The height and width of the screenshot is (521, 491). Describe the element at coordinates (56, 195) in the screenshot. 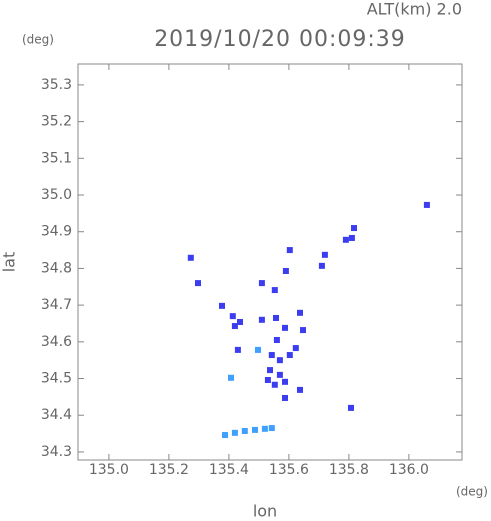

I see `y-tick-label: 35.0` at that location.